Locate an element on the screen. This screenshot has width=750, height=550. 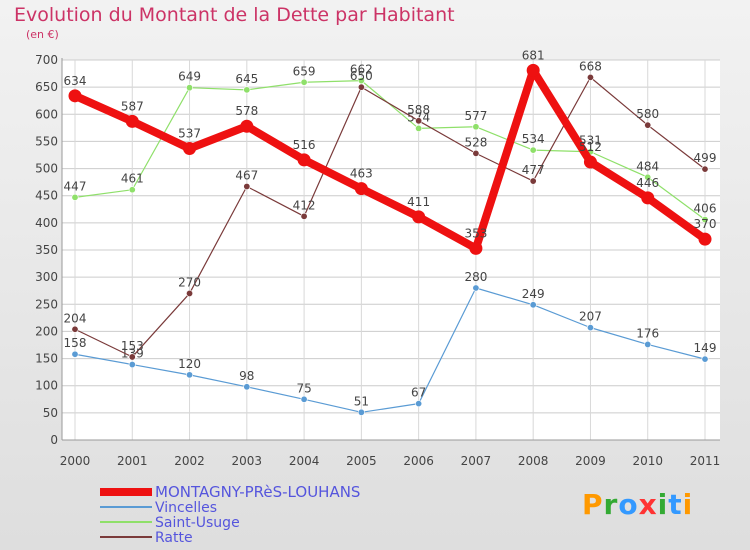
data-label-vincelles: 158 is located at coordinates (75, 343).